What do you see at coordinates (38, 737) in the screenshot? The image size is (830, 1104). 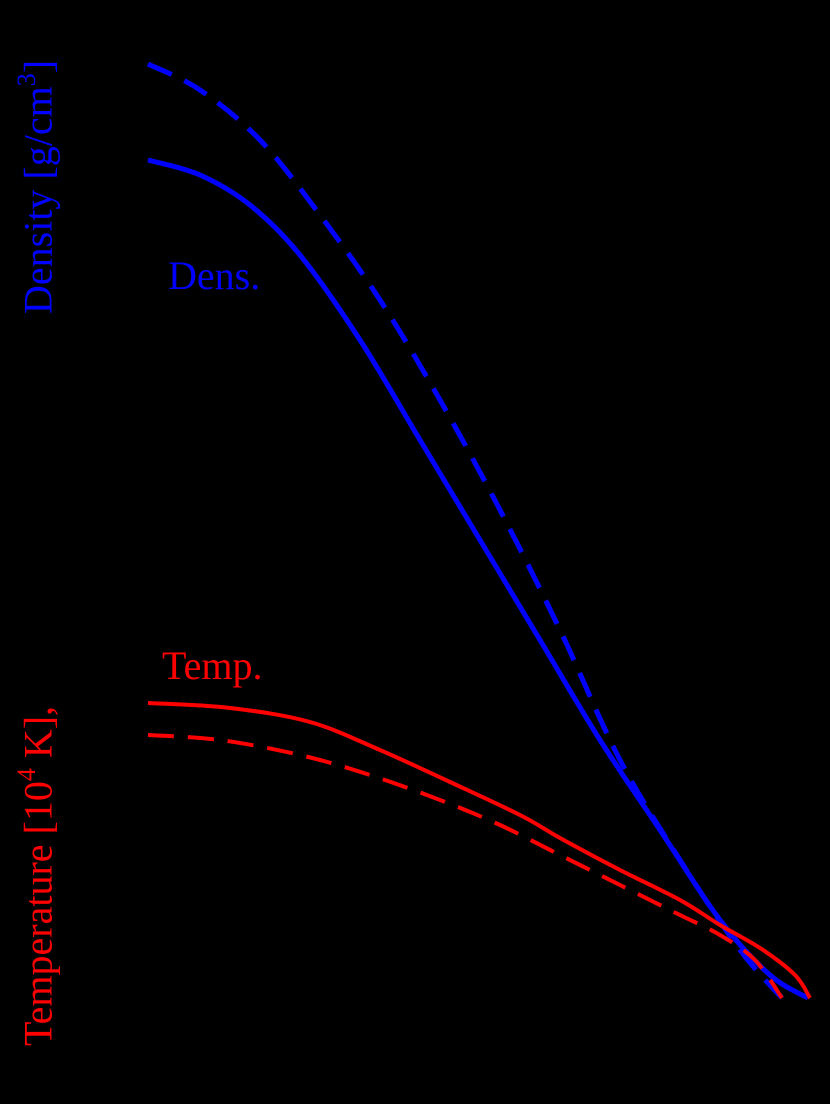 I see `temperature-axis-label-close: K],` at bounding box center [38, 737].